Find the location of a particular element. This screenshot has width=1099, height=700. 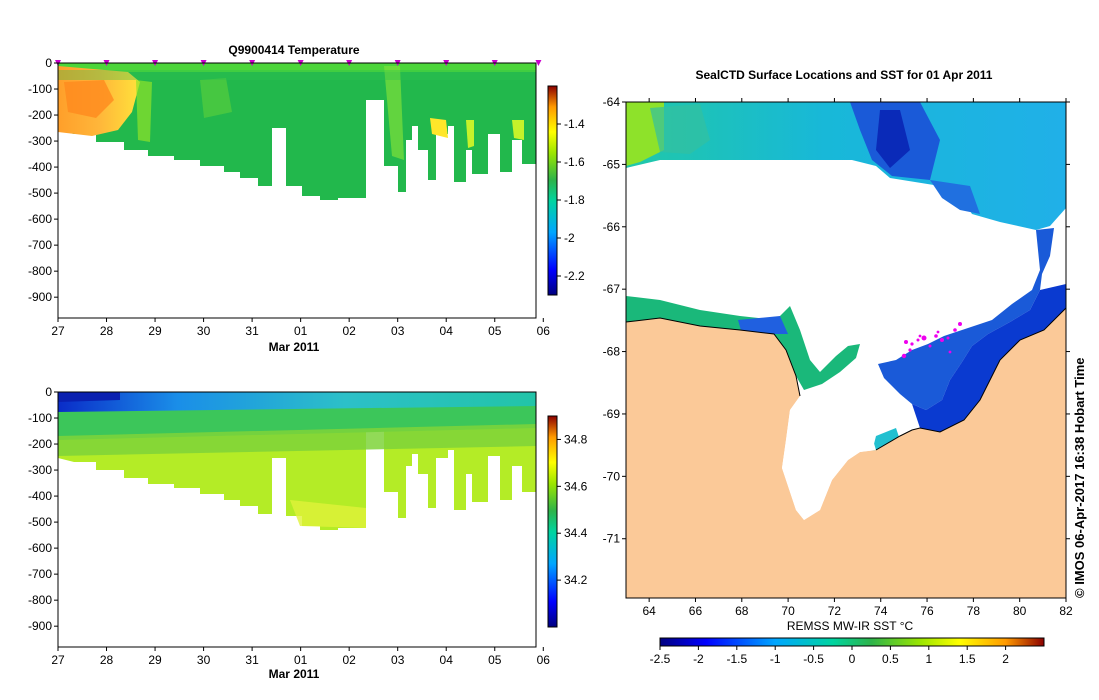

x-tick-label: 01 is located at coordinates (301, 660).